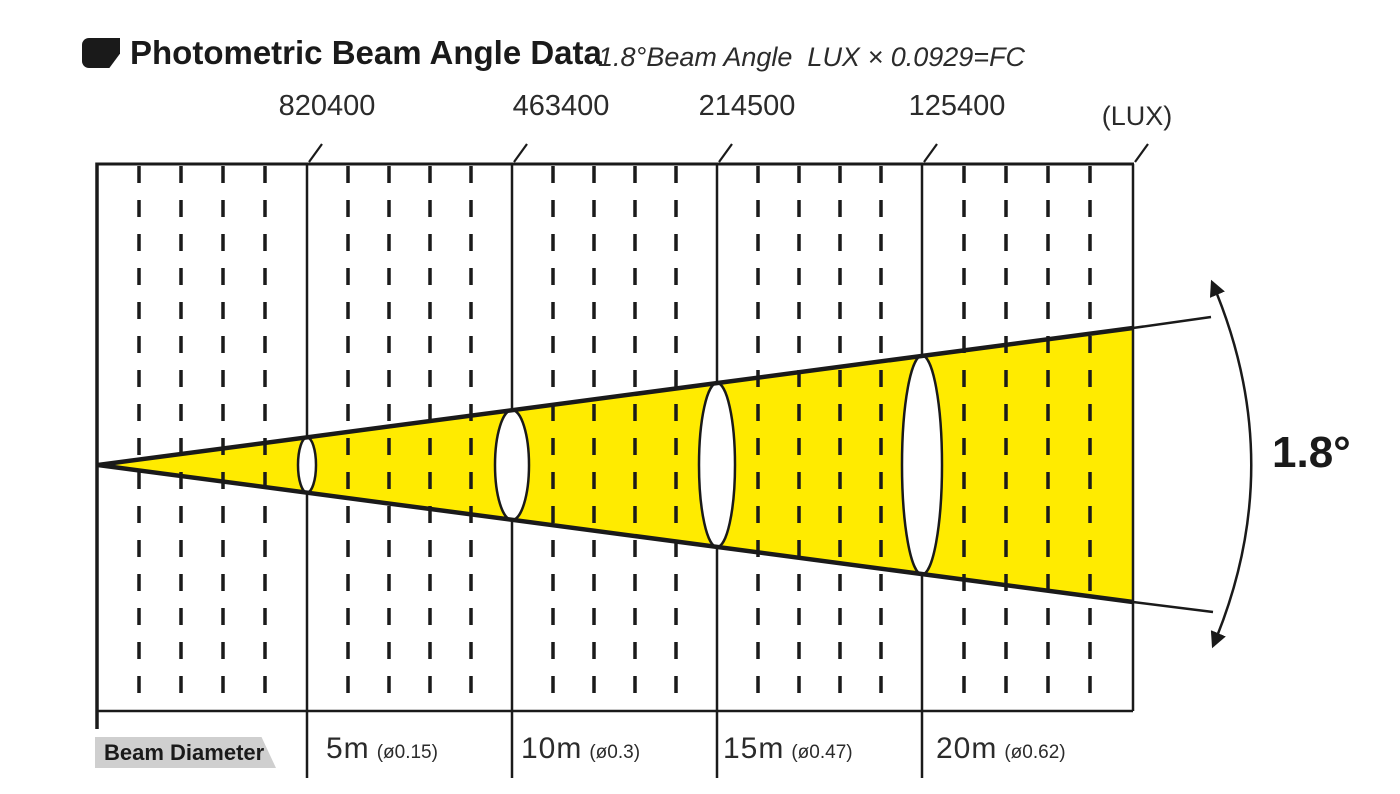 The width and height of the screenshot is (1400, 794). Describe the element at coordinates (788, 749) in the screenshot. I see `distance-label-15m: 15m (ø0.47)` at that location.